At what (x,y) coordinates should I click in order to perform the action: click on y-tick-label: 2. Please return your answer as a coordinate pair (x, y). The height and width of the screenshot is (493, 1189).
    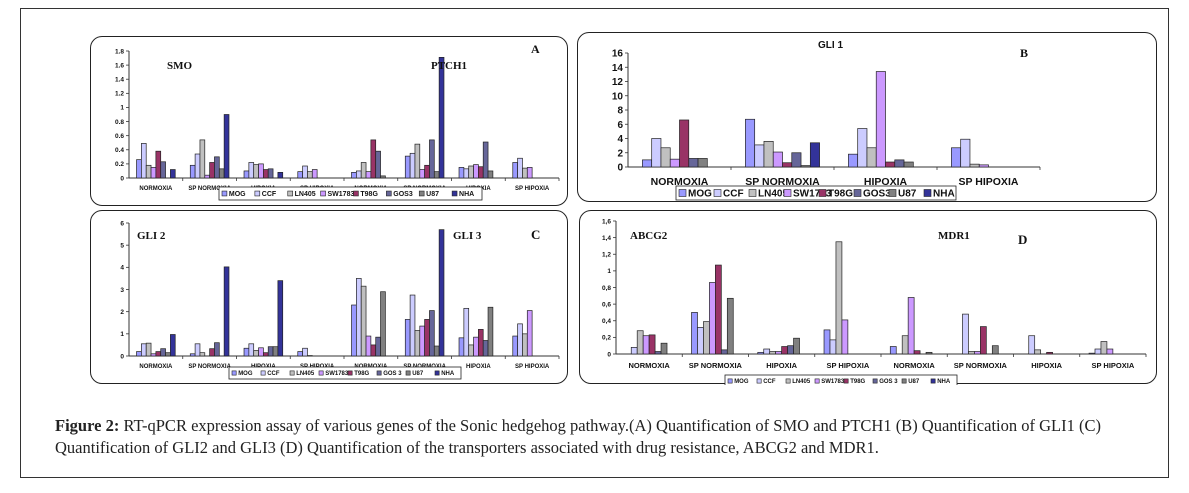
    Looking at the image, I should click on (122, 312).